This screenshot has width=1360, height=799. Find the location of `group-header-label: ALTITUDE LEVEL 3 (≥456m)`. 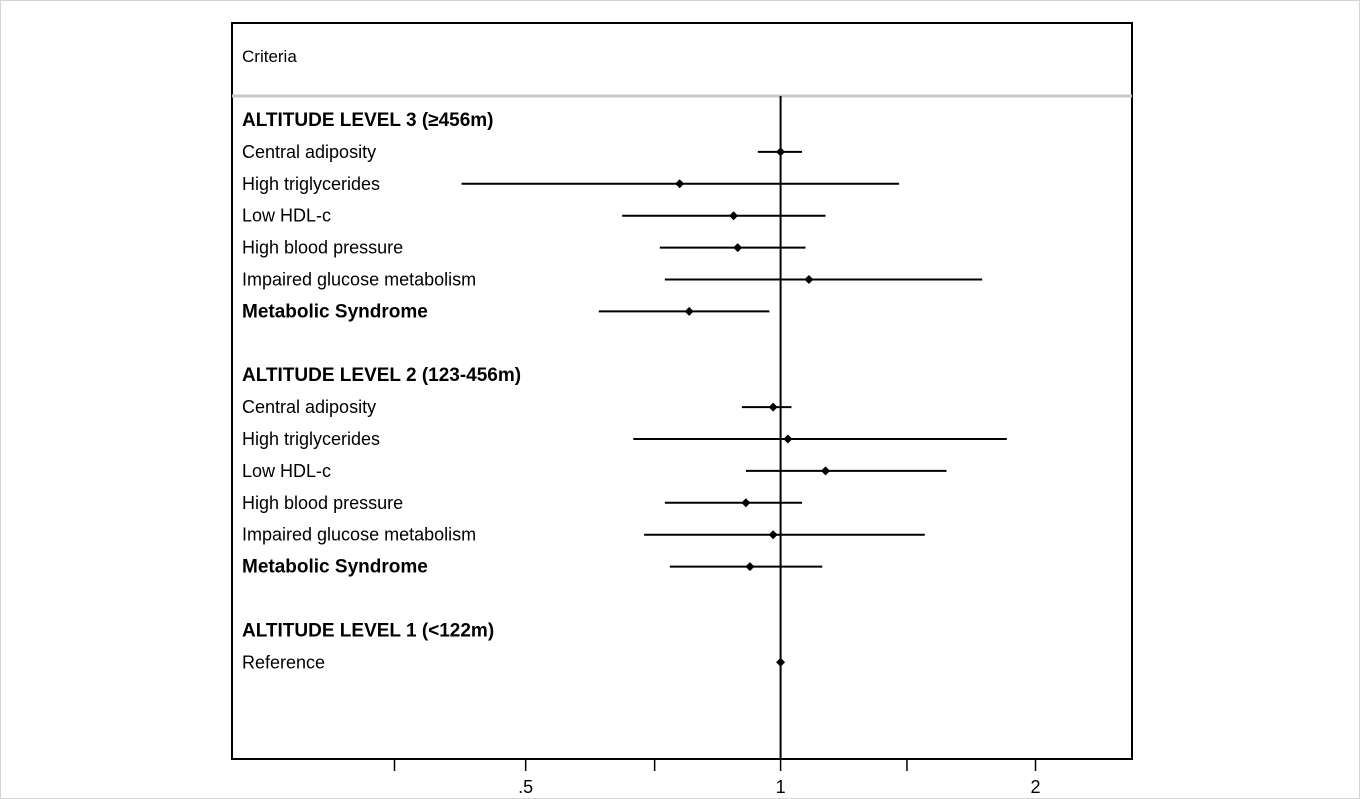

group-header-label: ALTITUDE LEVEL 3 (≥456m) is located at coordinates (368, 120).